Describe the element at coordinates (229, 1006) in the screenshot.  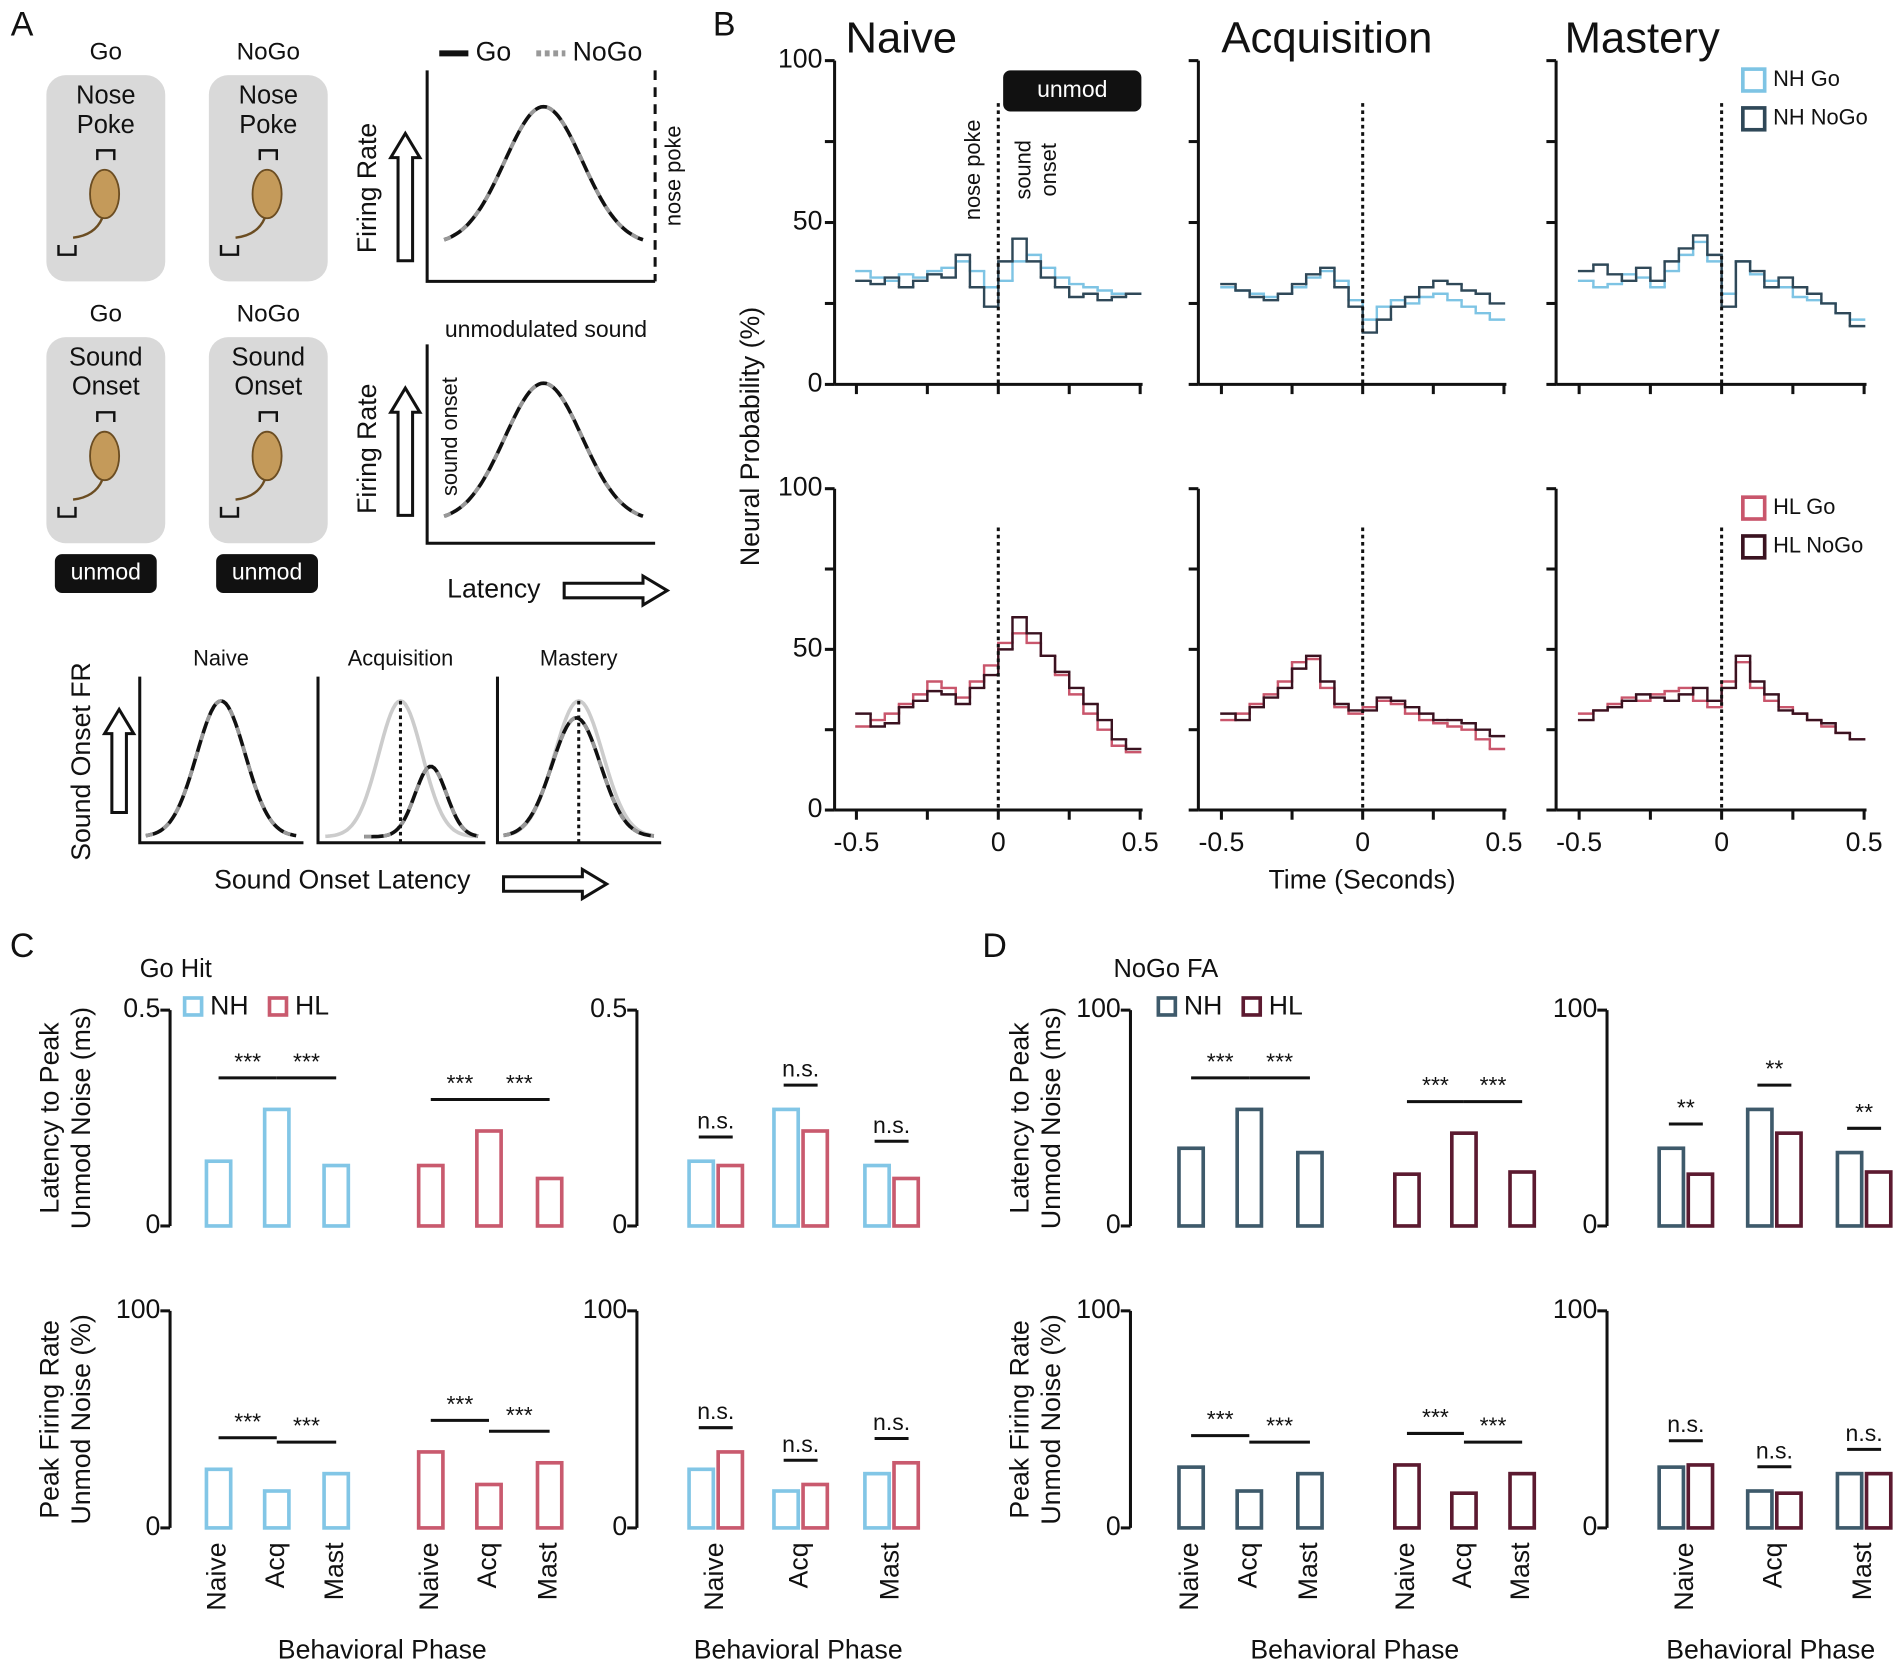
I see `legend-text: NH` at that location.